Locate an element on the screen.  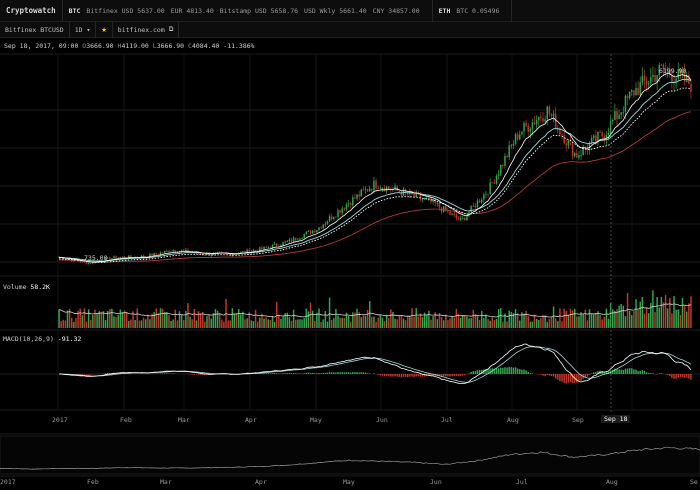
btc-quote: Bitfinex USD 5637.00 is located at coordinates (125, 10).